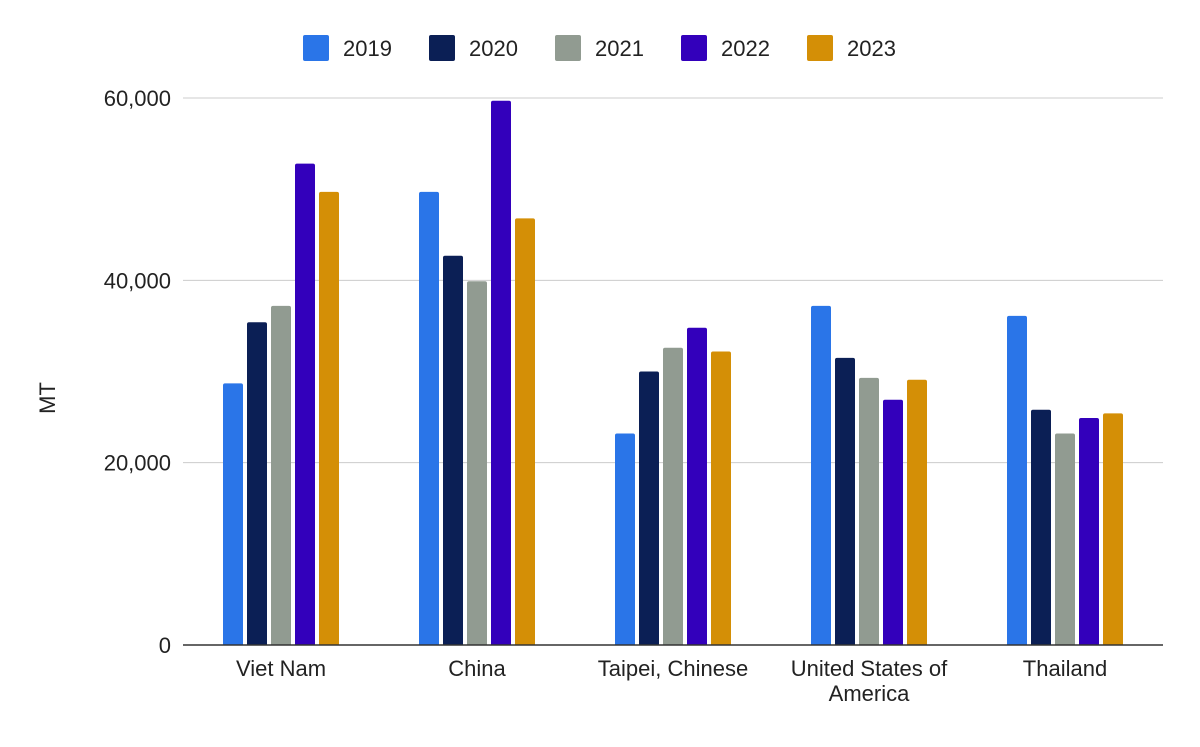  Describe the element at coordinates (619, 48) in the screenshot. I see `legend-label-2021: 2021` at that location.